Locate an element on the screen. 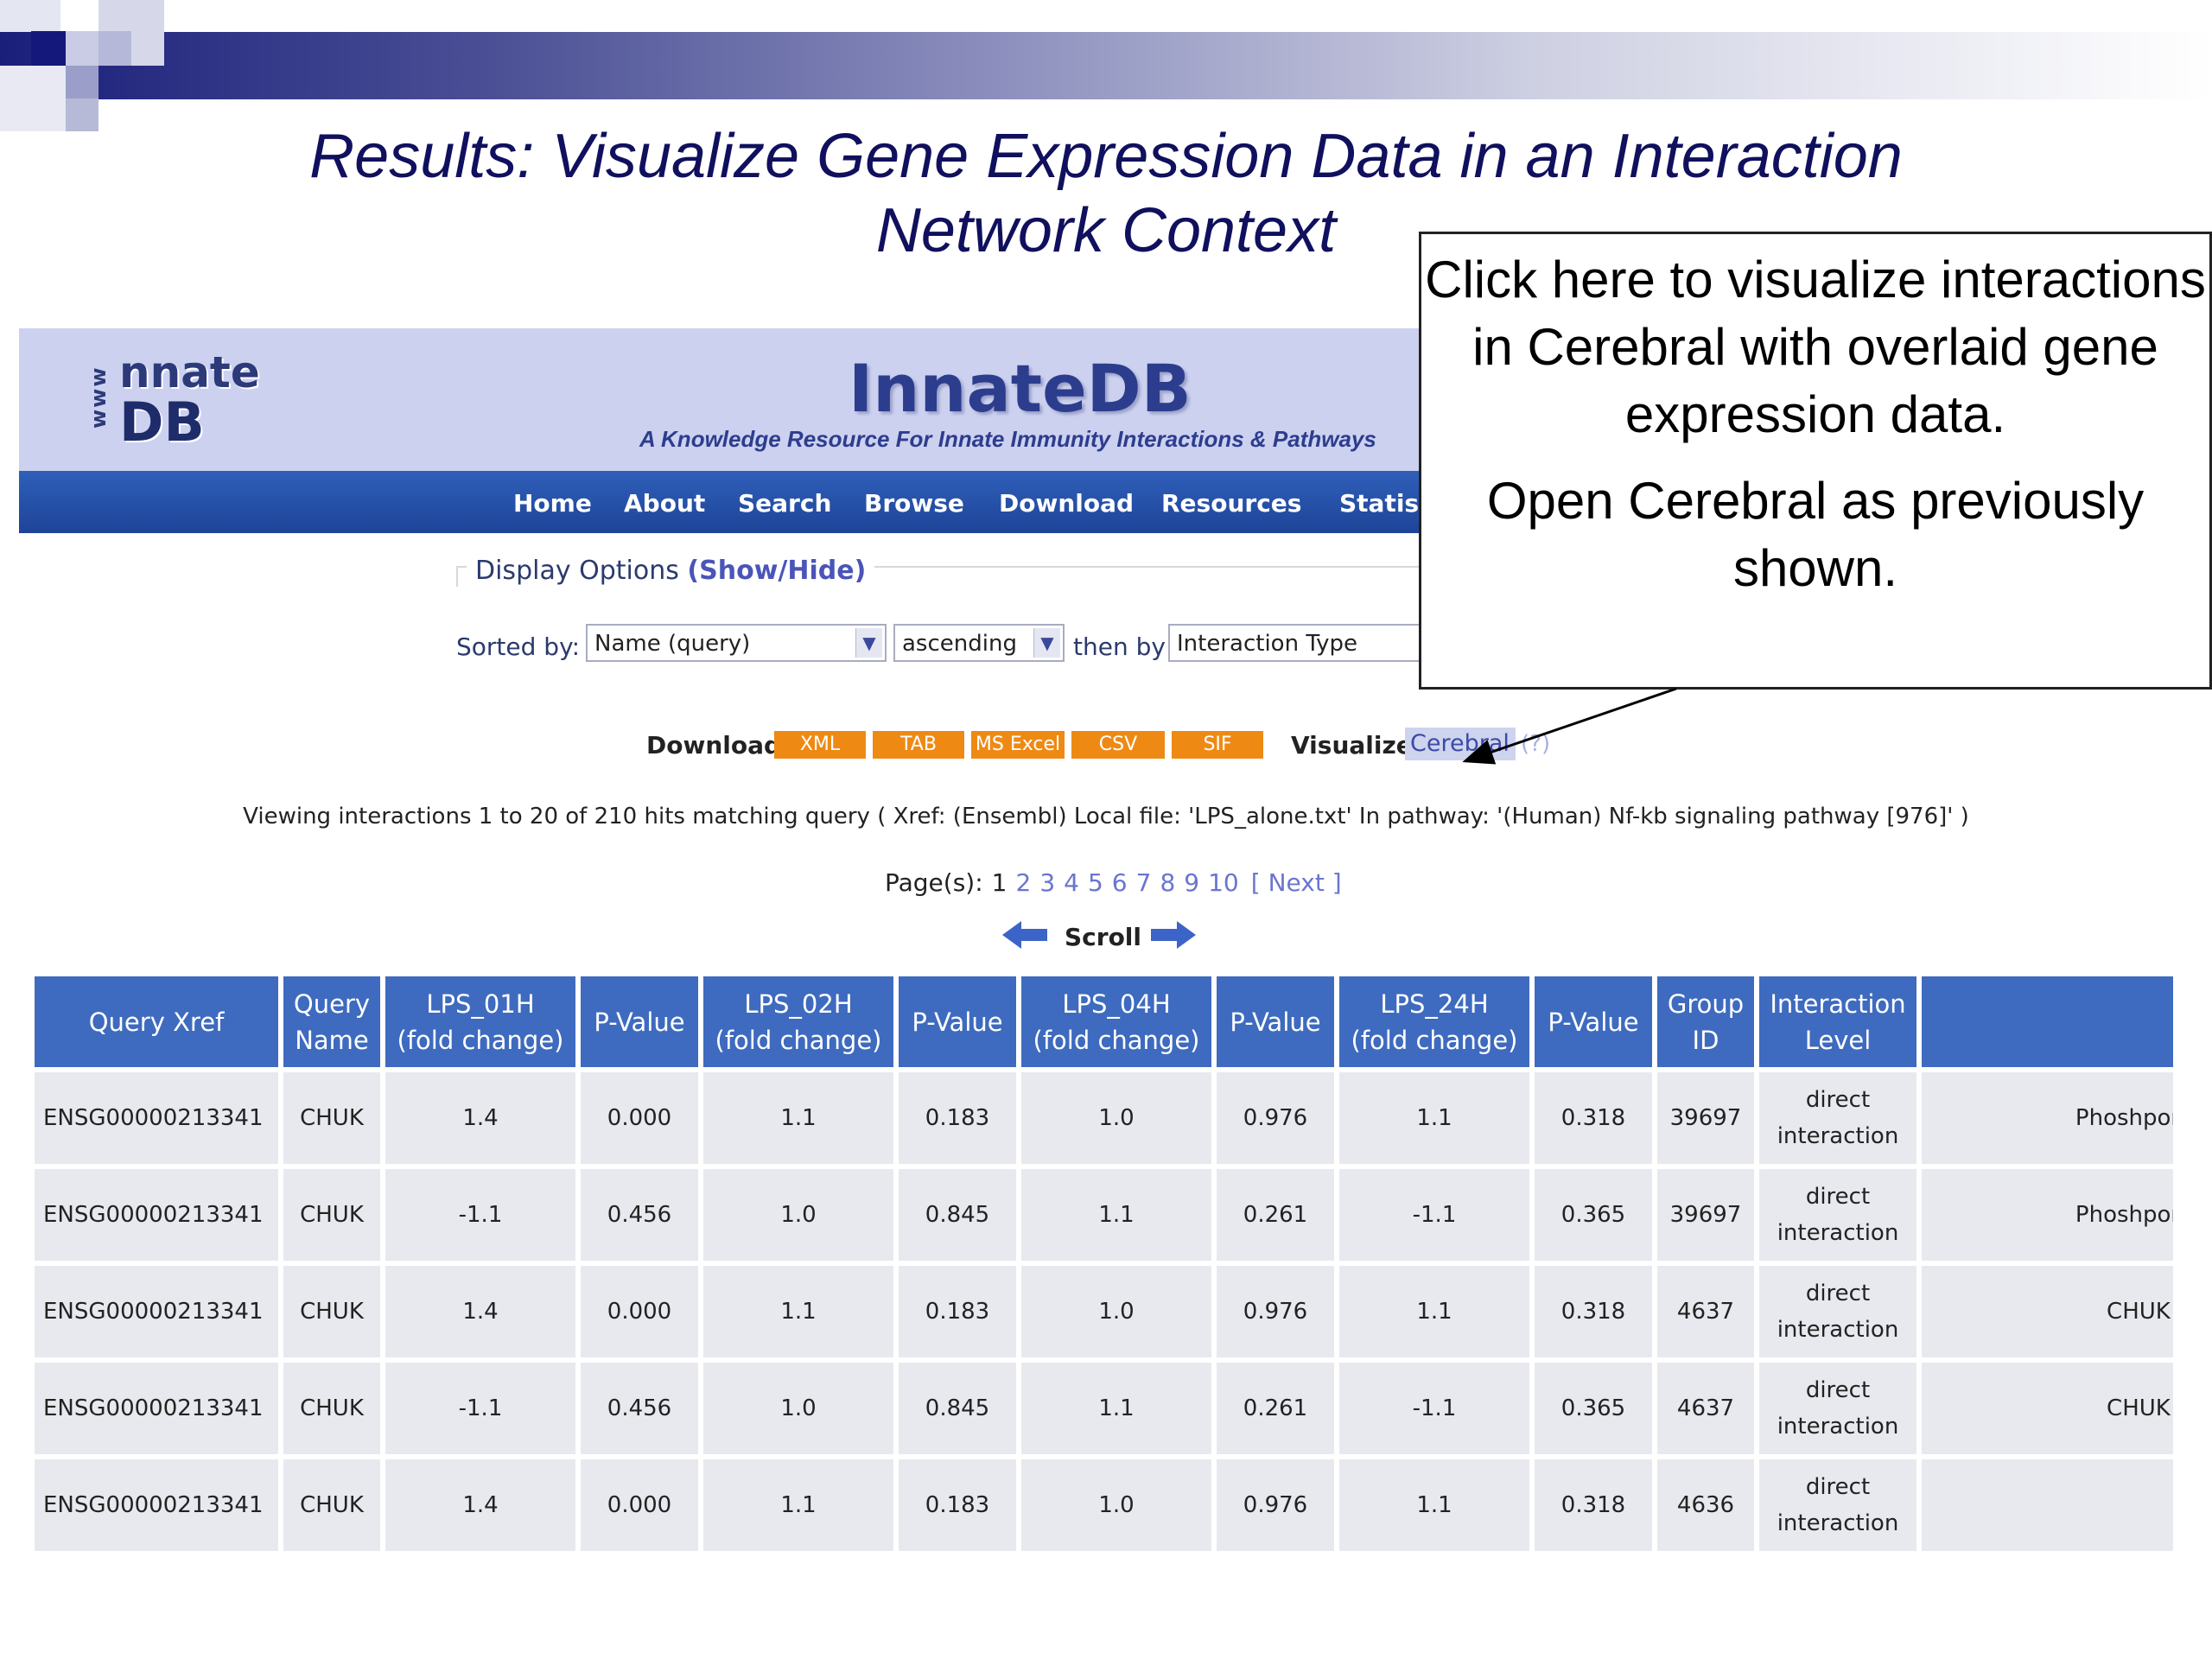 Image resolution: width=2212 pixels, height=1659 pixels. page-link: 6 is located at coordinates (1119, 882).